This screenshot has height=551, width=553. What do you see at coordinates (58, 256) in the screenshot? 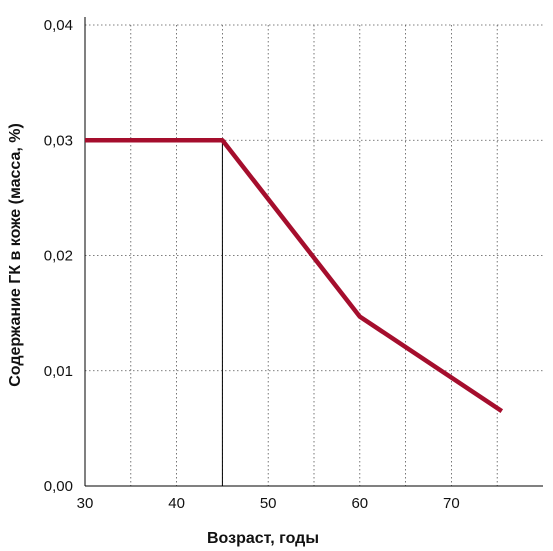
I see `y-tick-label: 0,02` at bounding box center [58, 256].